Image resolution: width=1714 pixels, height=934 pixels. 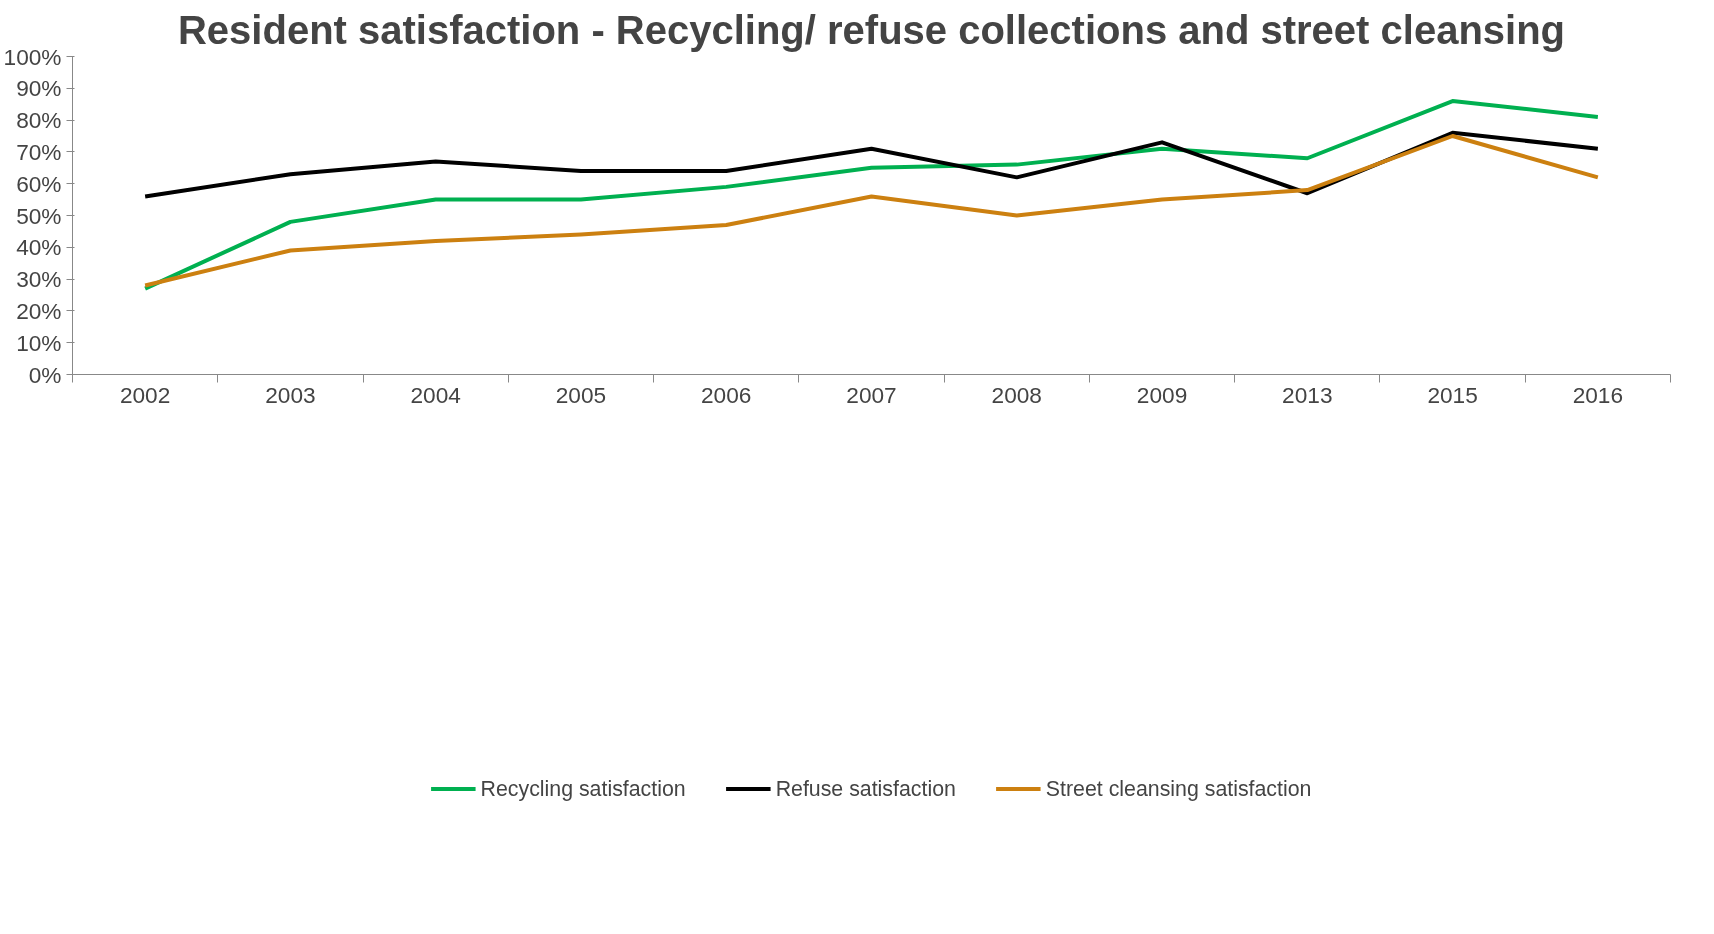 What do you see at coordinates (1452, 394) in the screenshot?
I see `x-tick-label: 2015` at bounding box center [1452, 394].